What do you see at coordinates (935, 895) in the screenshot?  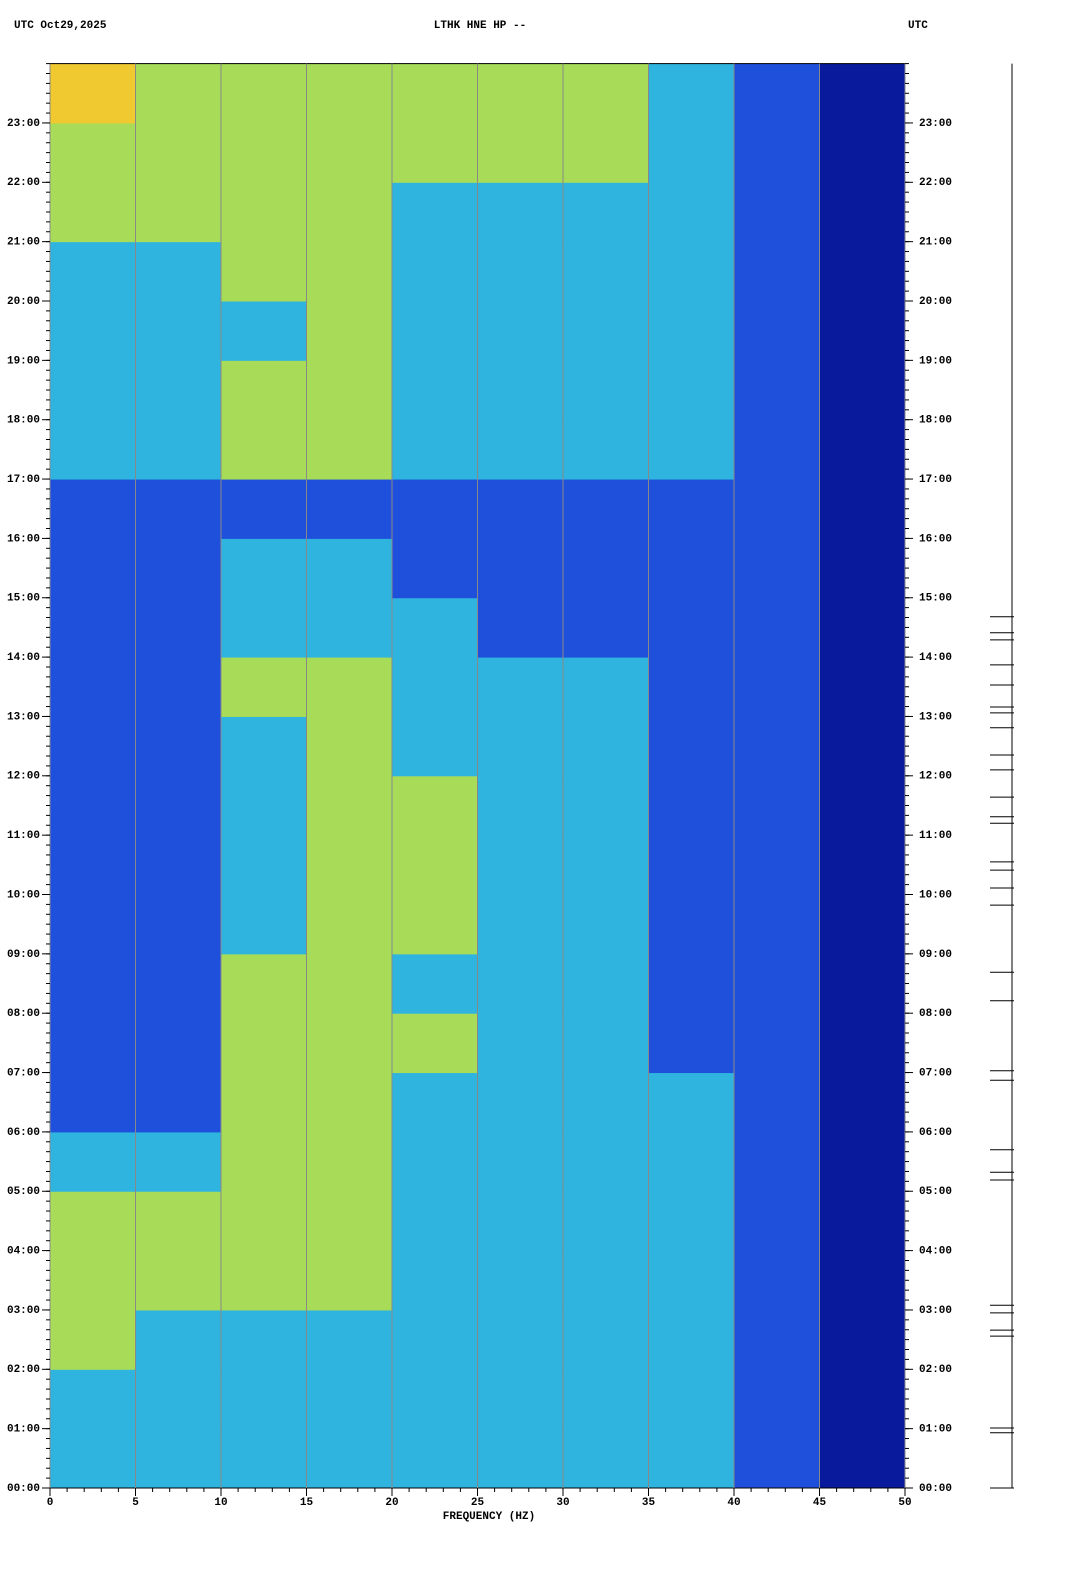 I see `y-tick-label-right: 10:00` at bounding box center [935, 895].